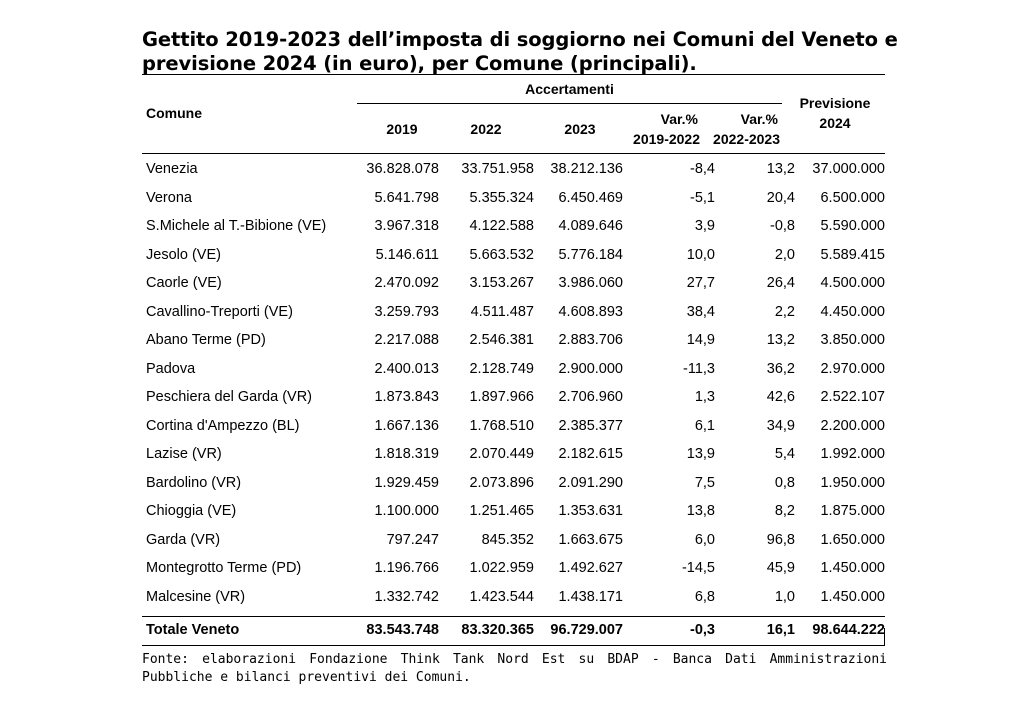 The width and height of the screenshot is (1024, 707). I want to click on cell-2022: 2.070.449, so click(501, 454).